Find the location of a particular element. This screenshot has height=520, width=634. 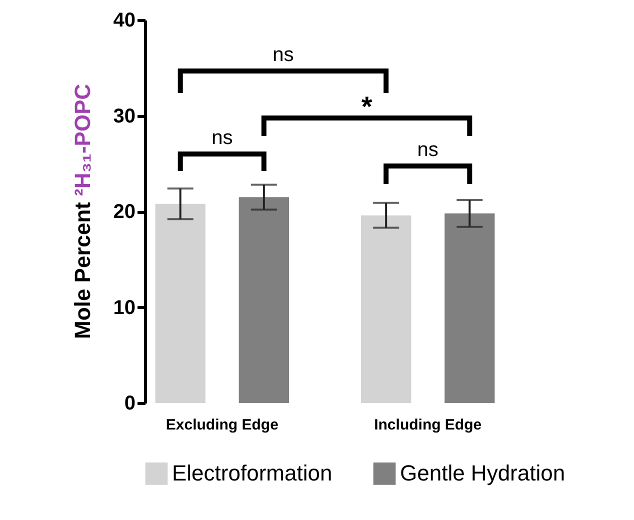

x-tick-label: Including Edge is located at coordinates (428, 425).